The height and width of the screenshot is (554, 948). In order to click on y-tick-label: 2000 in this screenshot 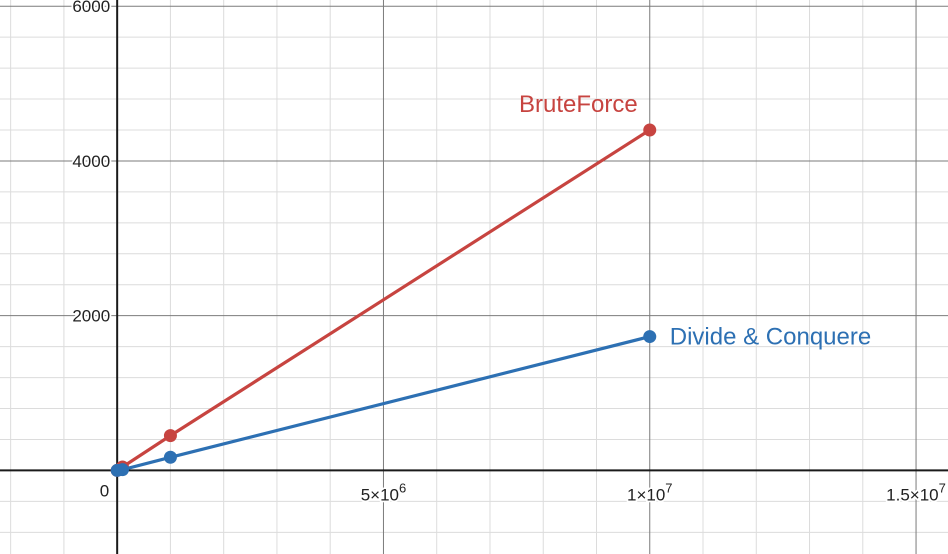, I will do `click(91, 316)`.